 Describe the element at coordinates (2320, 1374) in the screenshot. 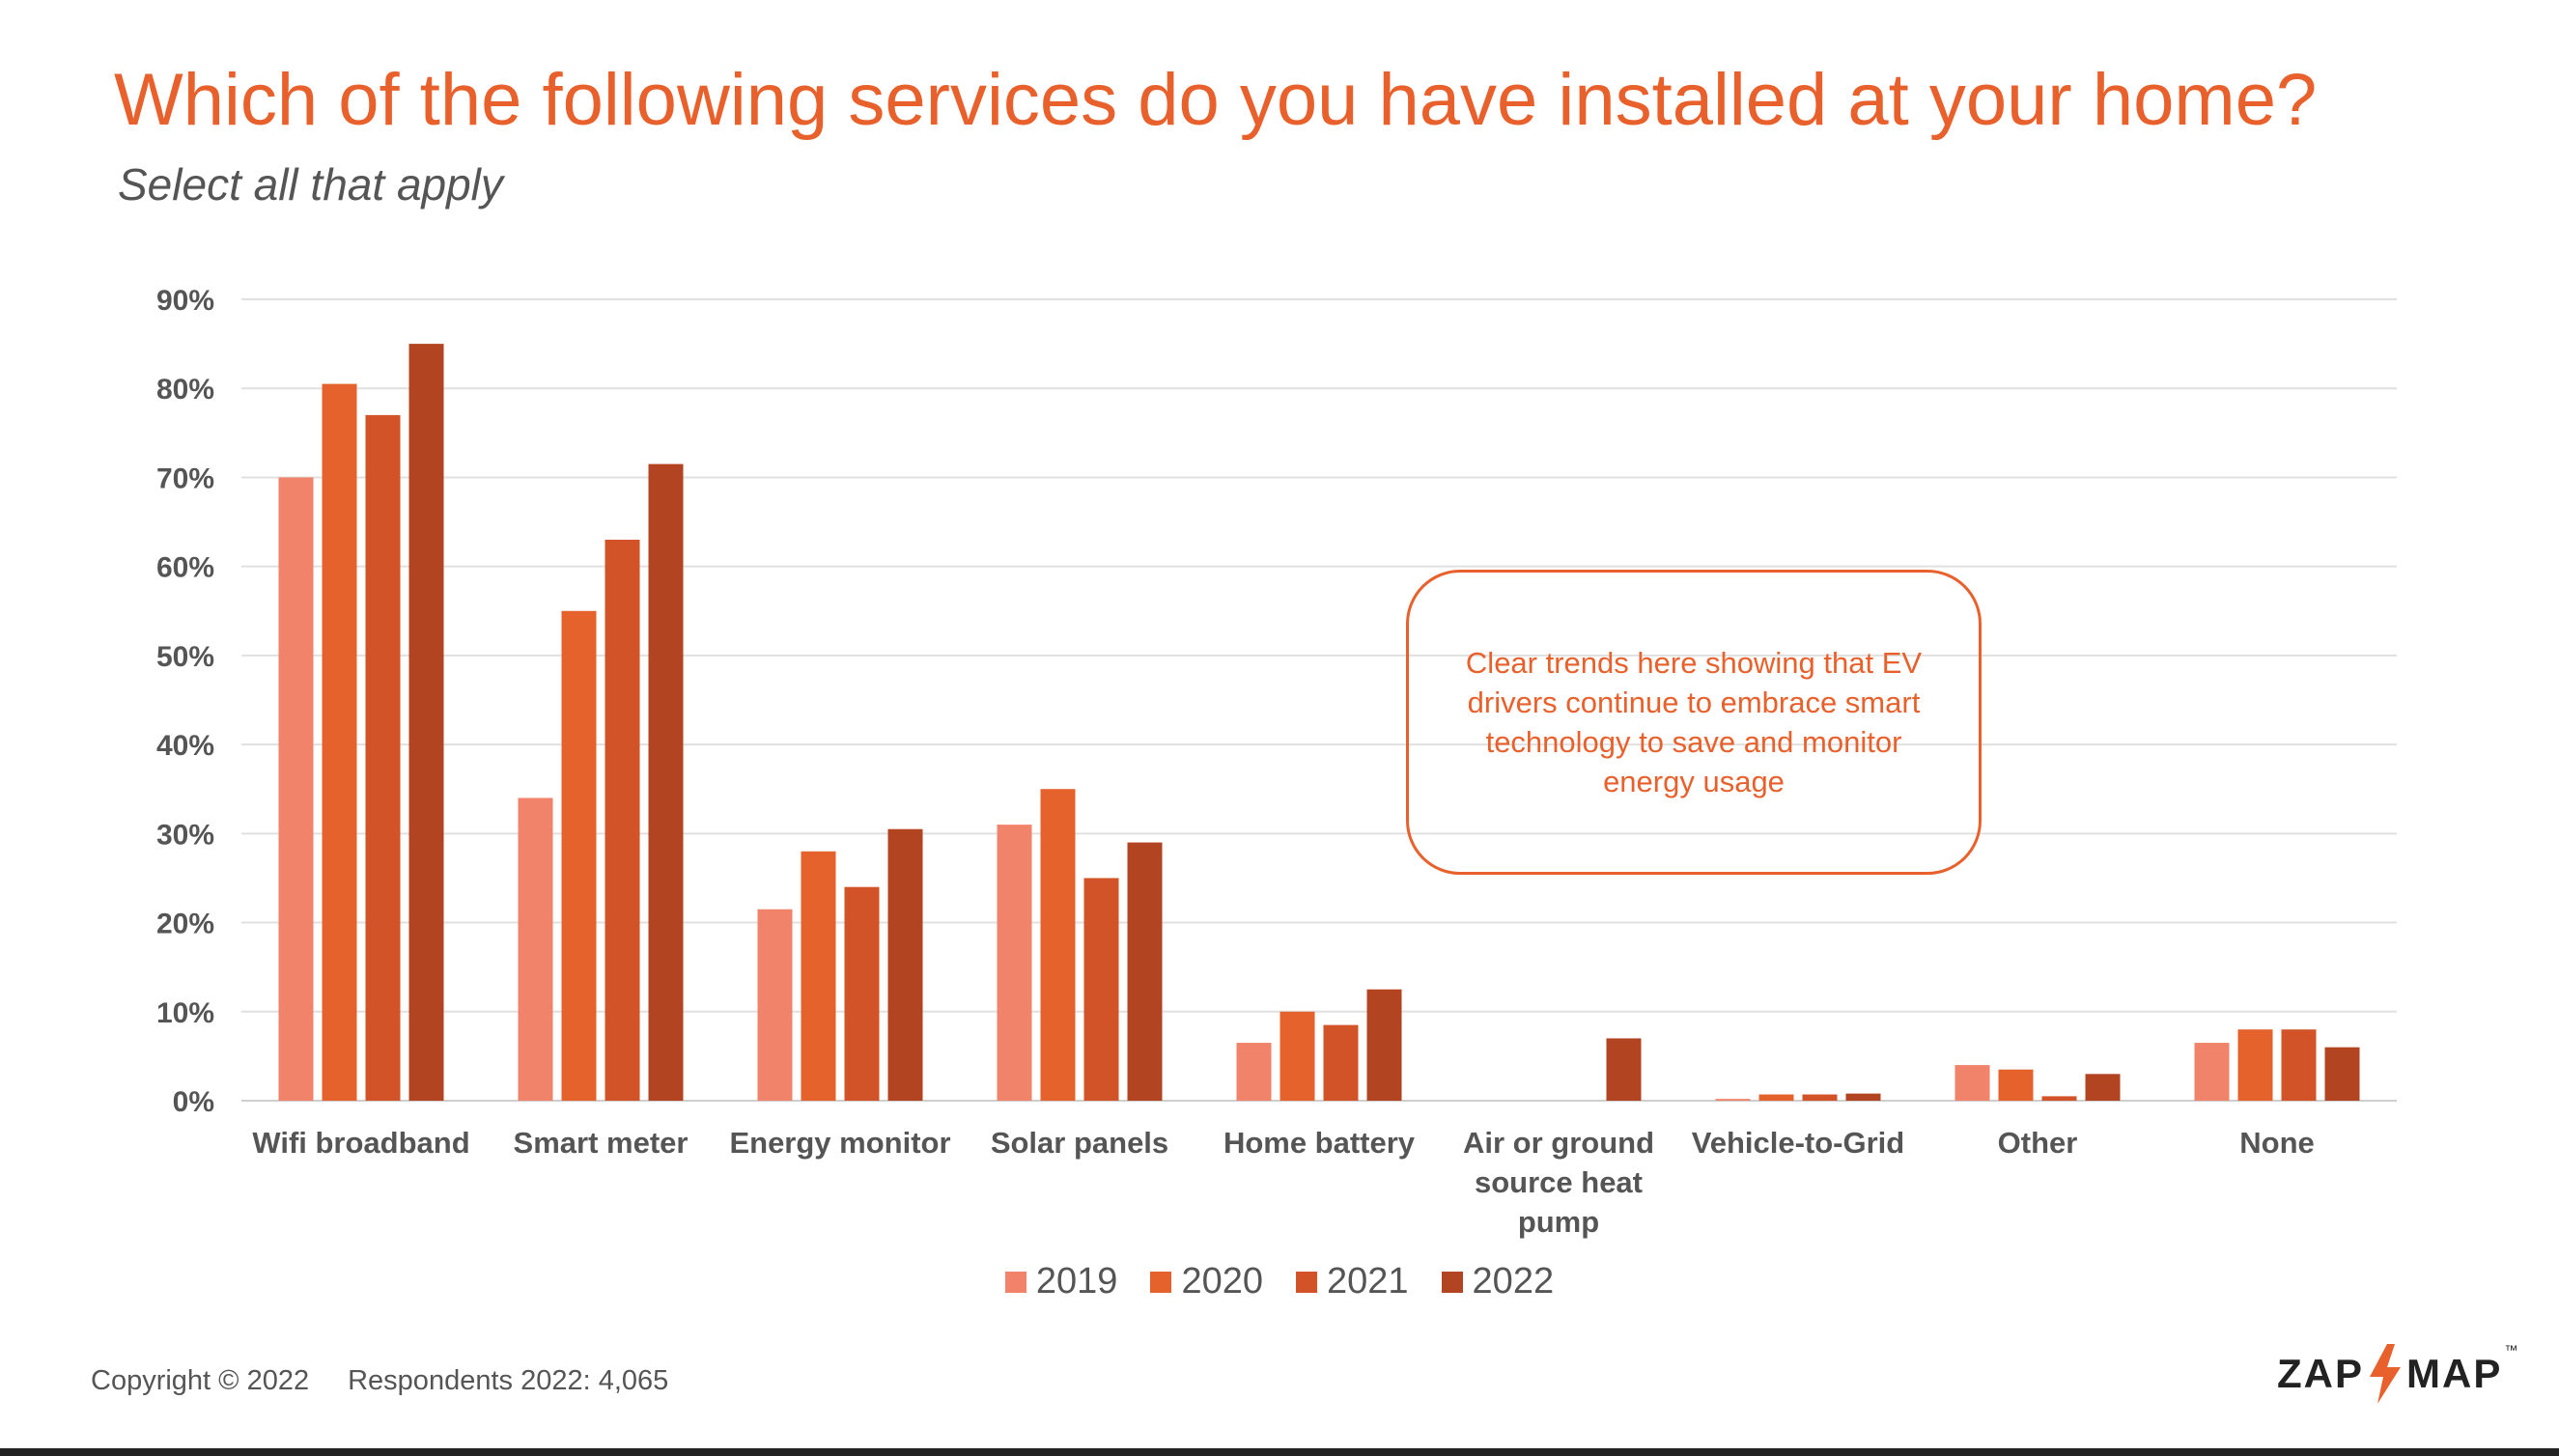

I see `logo-text-zap: ZAP` at that location.